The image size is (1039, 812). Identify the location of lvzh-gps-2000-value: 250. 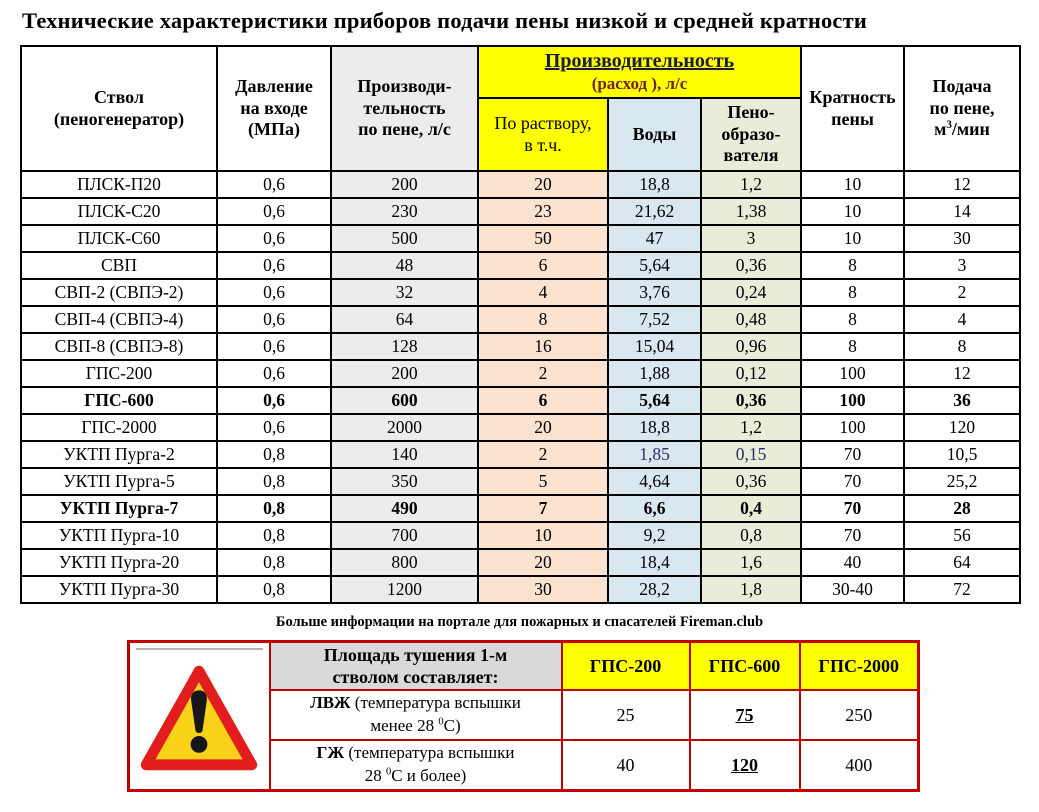
(859, 715).